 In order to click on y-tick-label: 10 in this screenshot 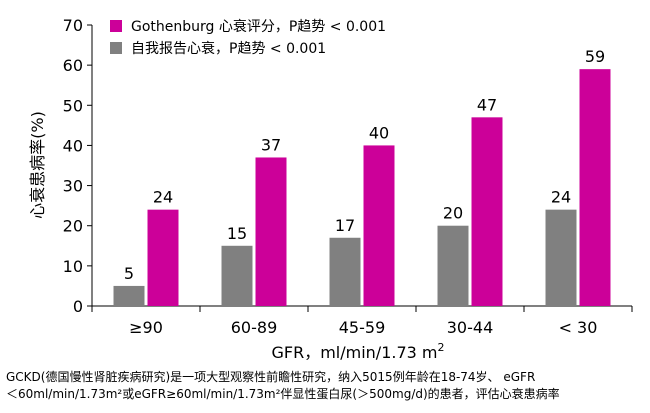, I will do `click(73, 266)`.